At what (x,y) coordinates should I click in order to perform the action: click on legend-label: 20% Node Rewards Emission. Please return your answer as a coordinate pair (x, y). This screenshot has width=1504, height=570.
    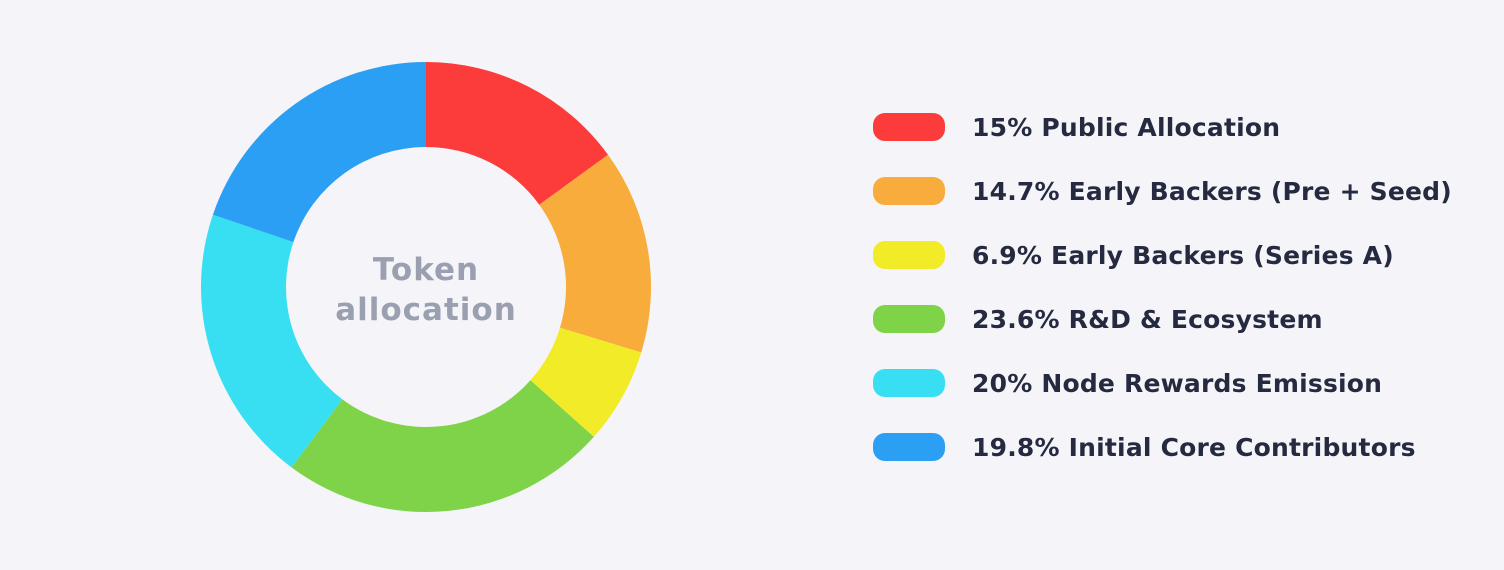
    Looking at the image, I should click on (1177, 383).